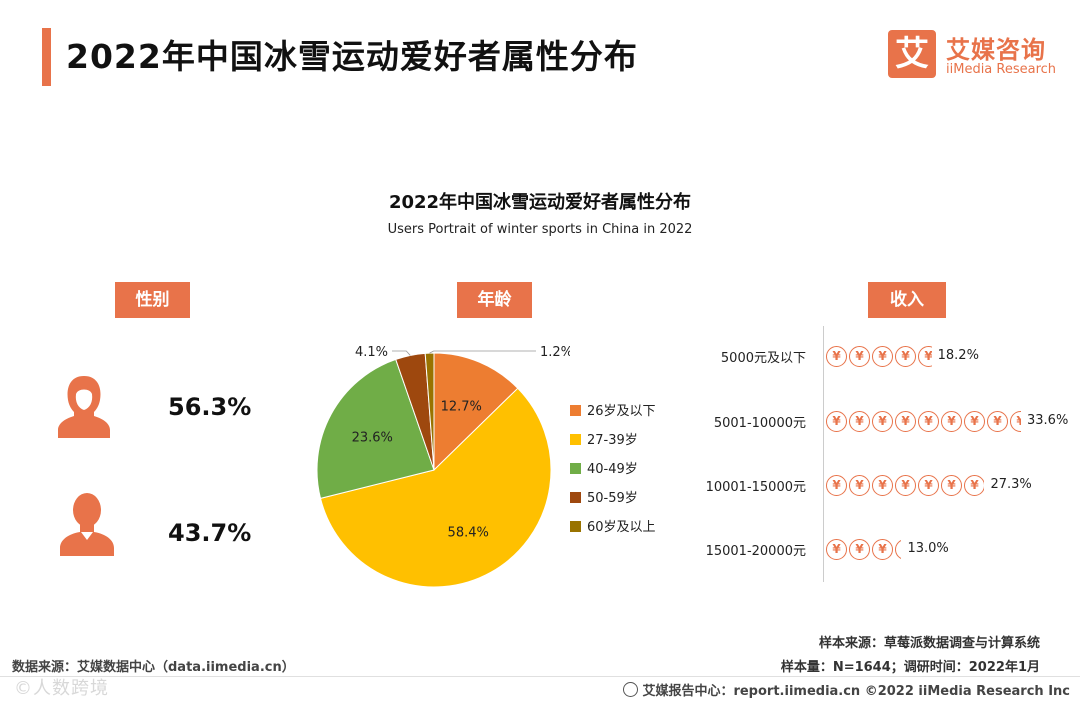 The height and width of the screenshot is (702, 1080). What do you see at coordinates (1011, 484) in the screenshot?
I see `income-pct-2: 27.3%` at bounding box center [1011, 484].